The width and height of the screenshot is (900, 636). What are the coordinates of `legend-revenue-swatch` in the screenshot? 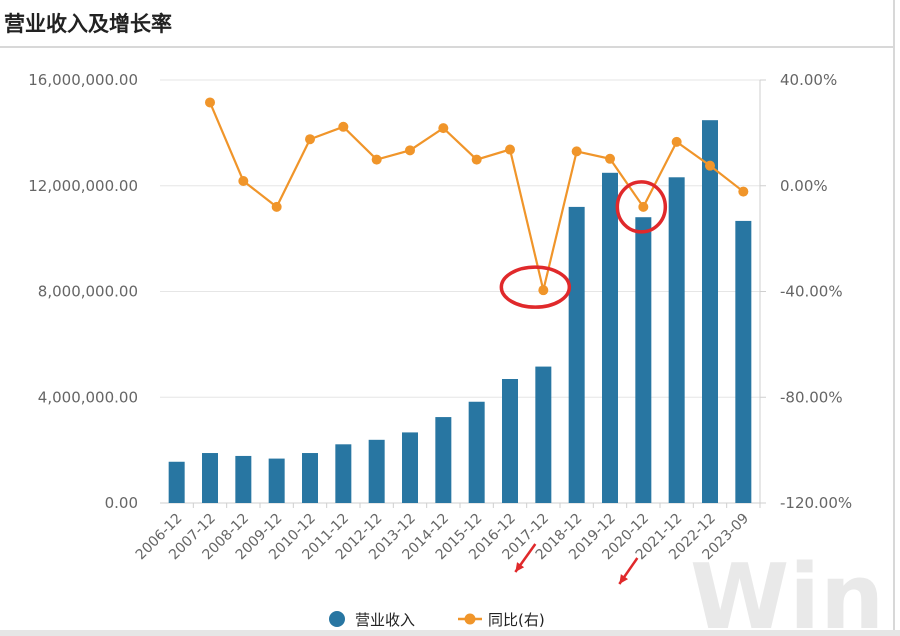 It's located at (337, 619).